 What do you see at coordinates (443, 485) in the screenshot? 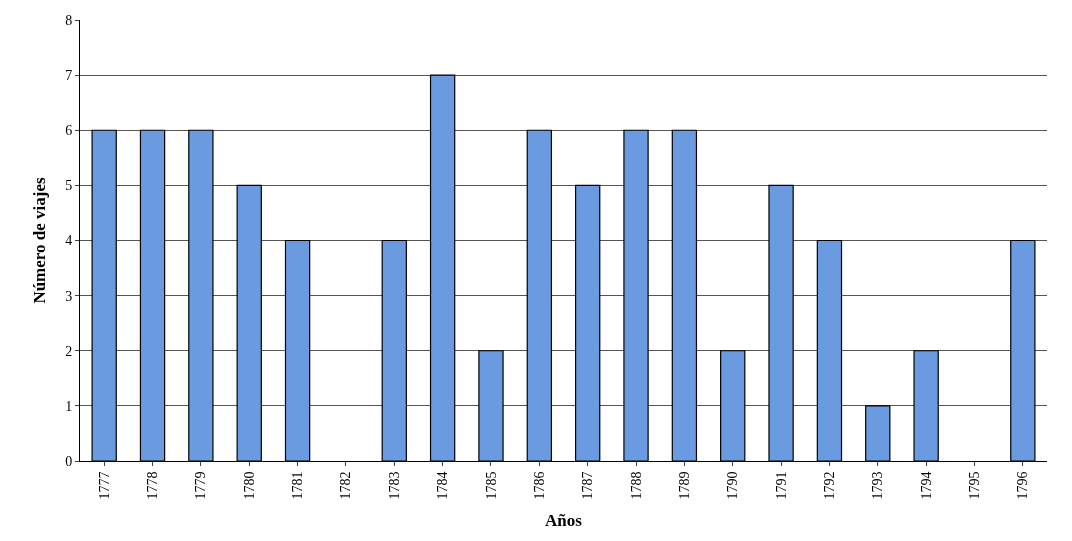
I see `x-tick-label: 1784` at bounding box center [443, 485].